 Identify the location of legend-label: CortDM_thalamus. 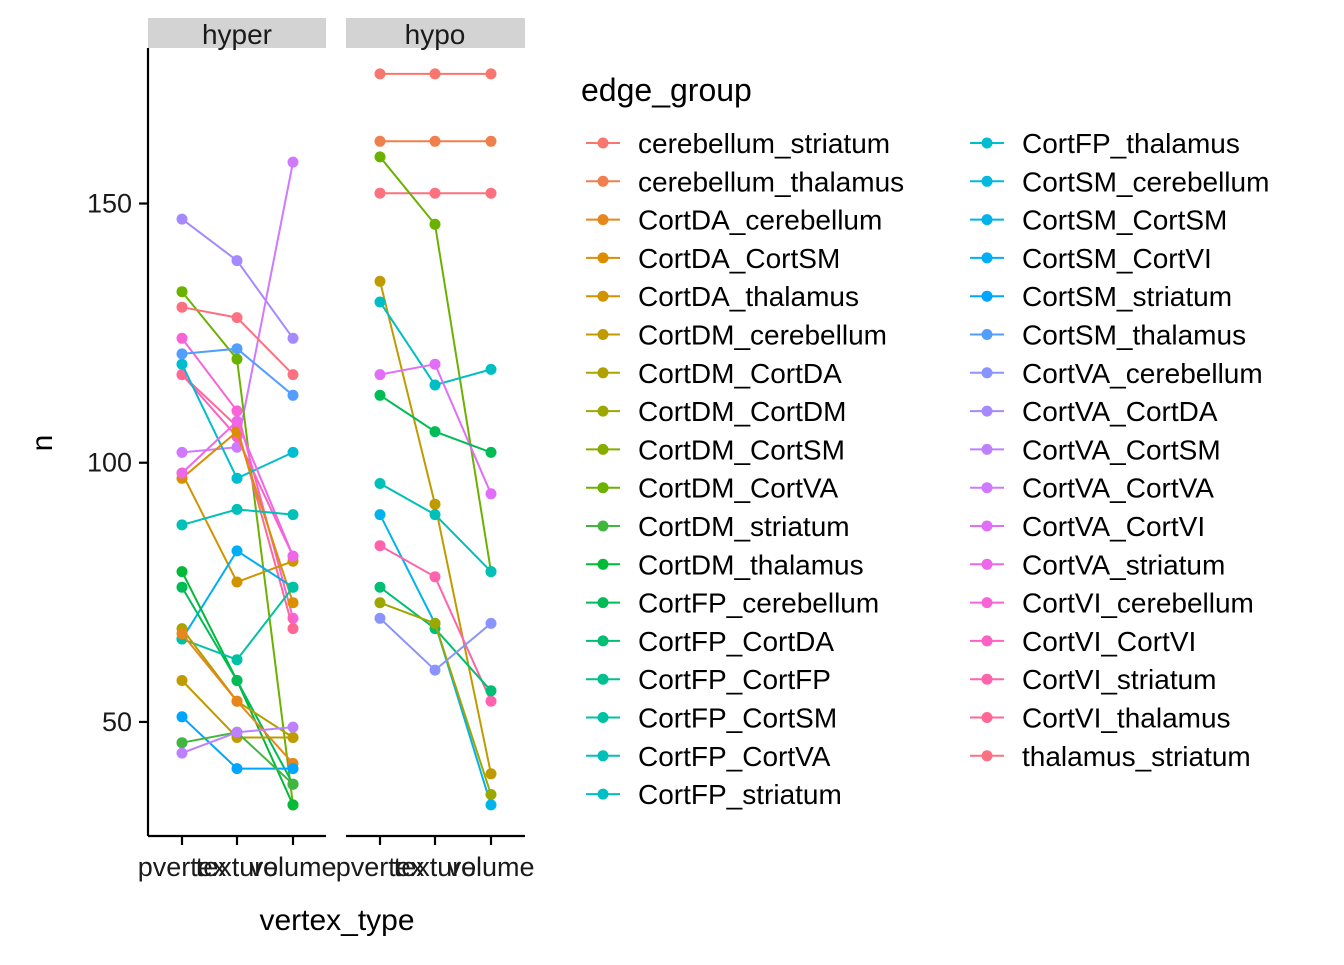
(751, 564).